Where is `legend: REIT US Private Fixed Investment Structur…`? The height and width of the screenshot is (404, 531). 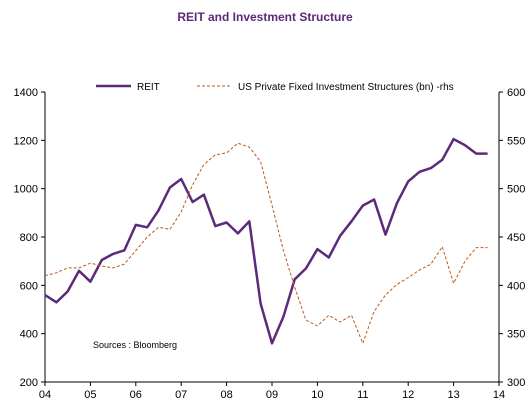
legend: REIT US Private Fixed Investment Structur… is located at coordinates (275, 87).